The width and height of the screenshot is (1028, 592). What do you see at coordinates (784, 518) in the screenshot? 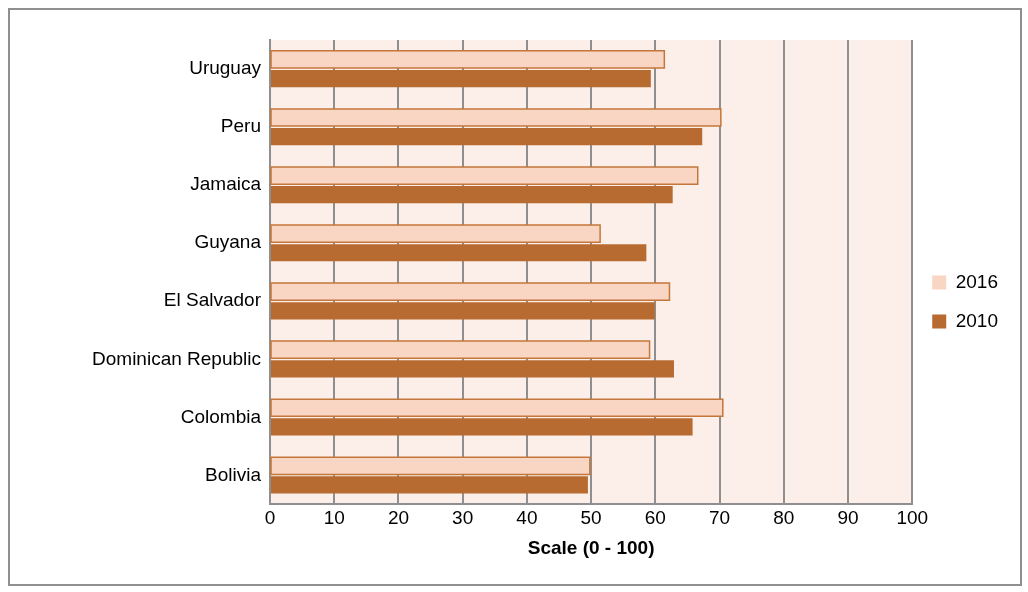
I see `x-tick-label: 80` at bounding box center [784, 518].